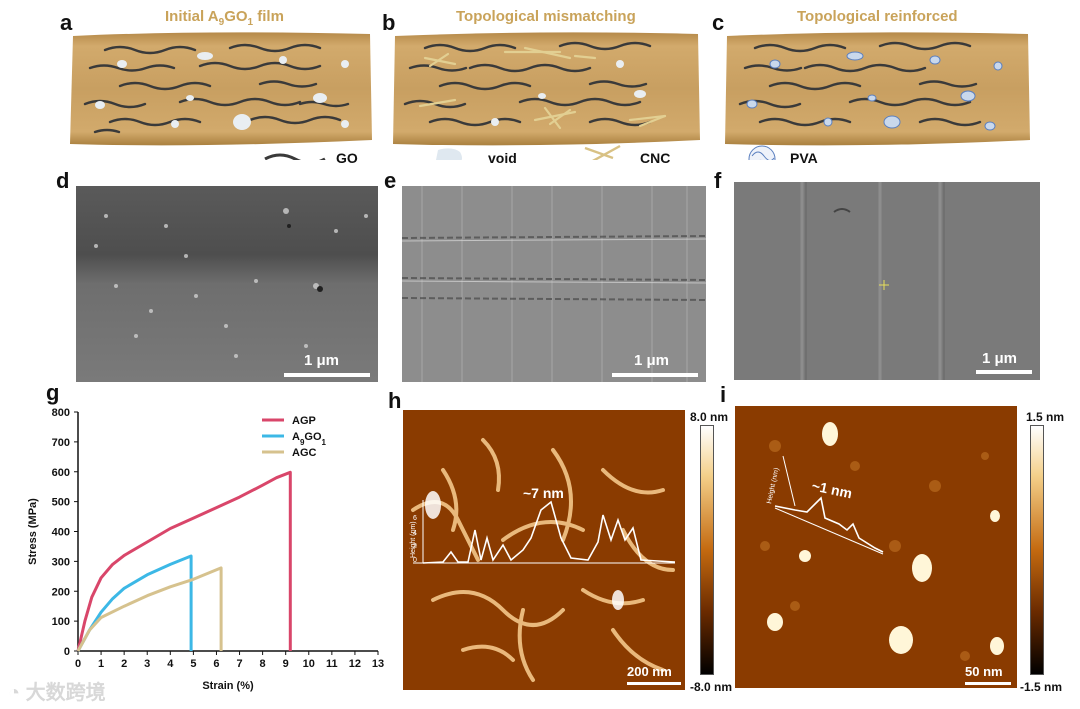  What do you see at coordinates (327, 375) in the screenshot?
I see `scale-bar-d` at bounding box center [327, 375].